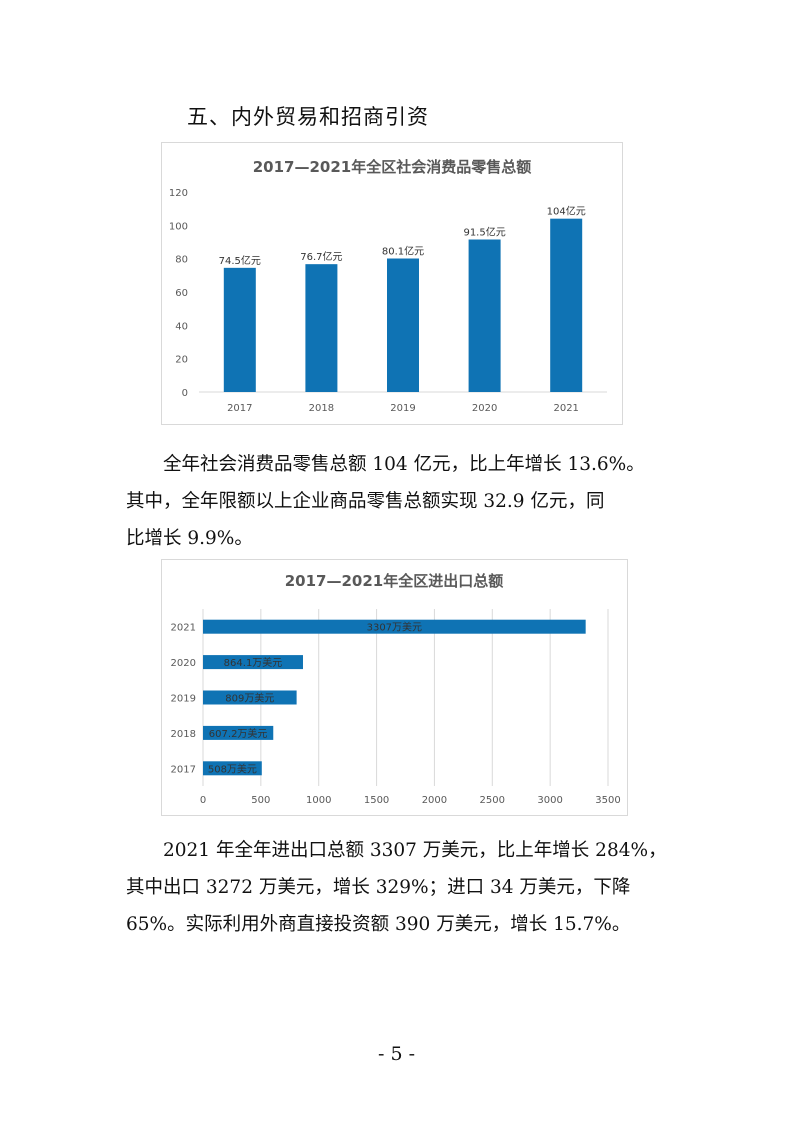 This screenshot has width=793, height=1122. What do you see at coordinates (240, 260) in the screenshot?
I see `data-label: 74.5亿元` at bounding box center [240, 260].